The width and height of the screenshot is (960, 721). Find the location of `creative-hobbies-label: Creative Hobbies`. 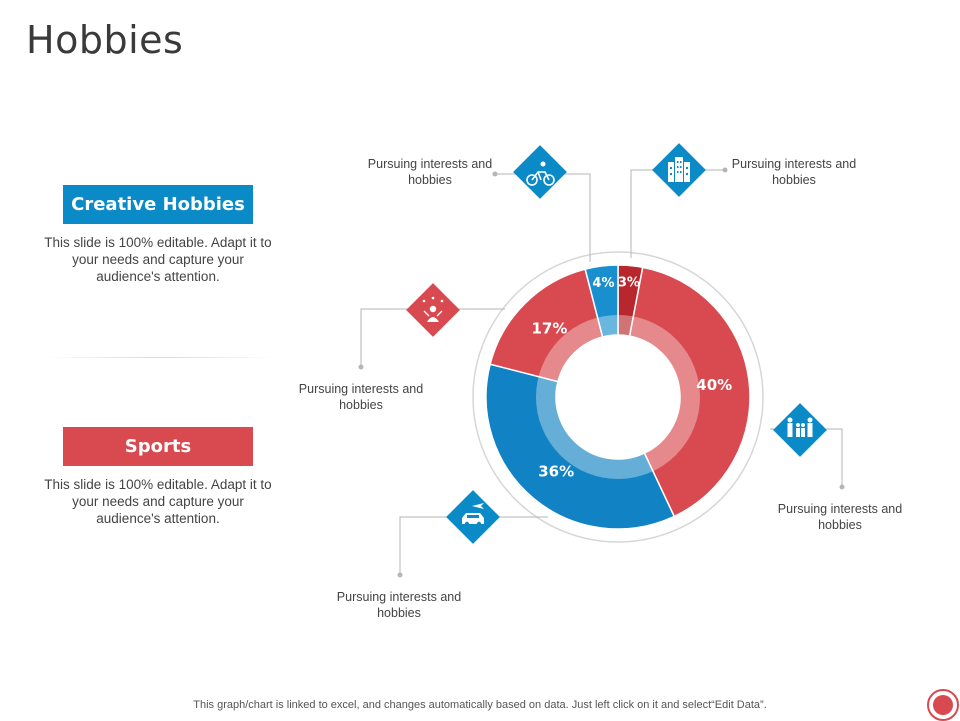

creative-hobbies-label: Creative Hobbies is located at coordinates (158, 204).